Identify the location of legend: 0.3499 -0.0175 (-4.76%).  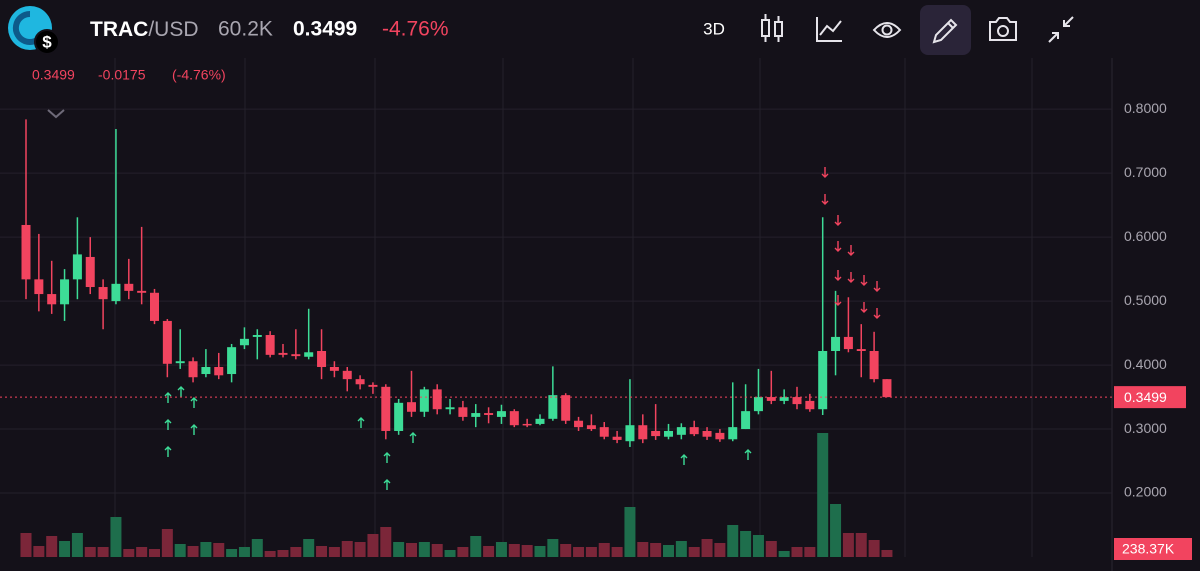
(129, 75).